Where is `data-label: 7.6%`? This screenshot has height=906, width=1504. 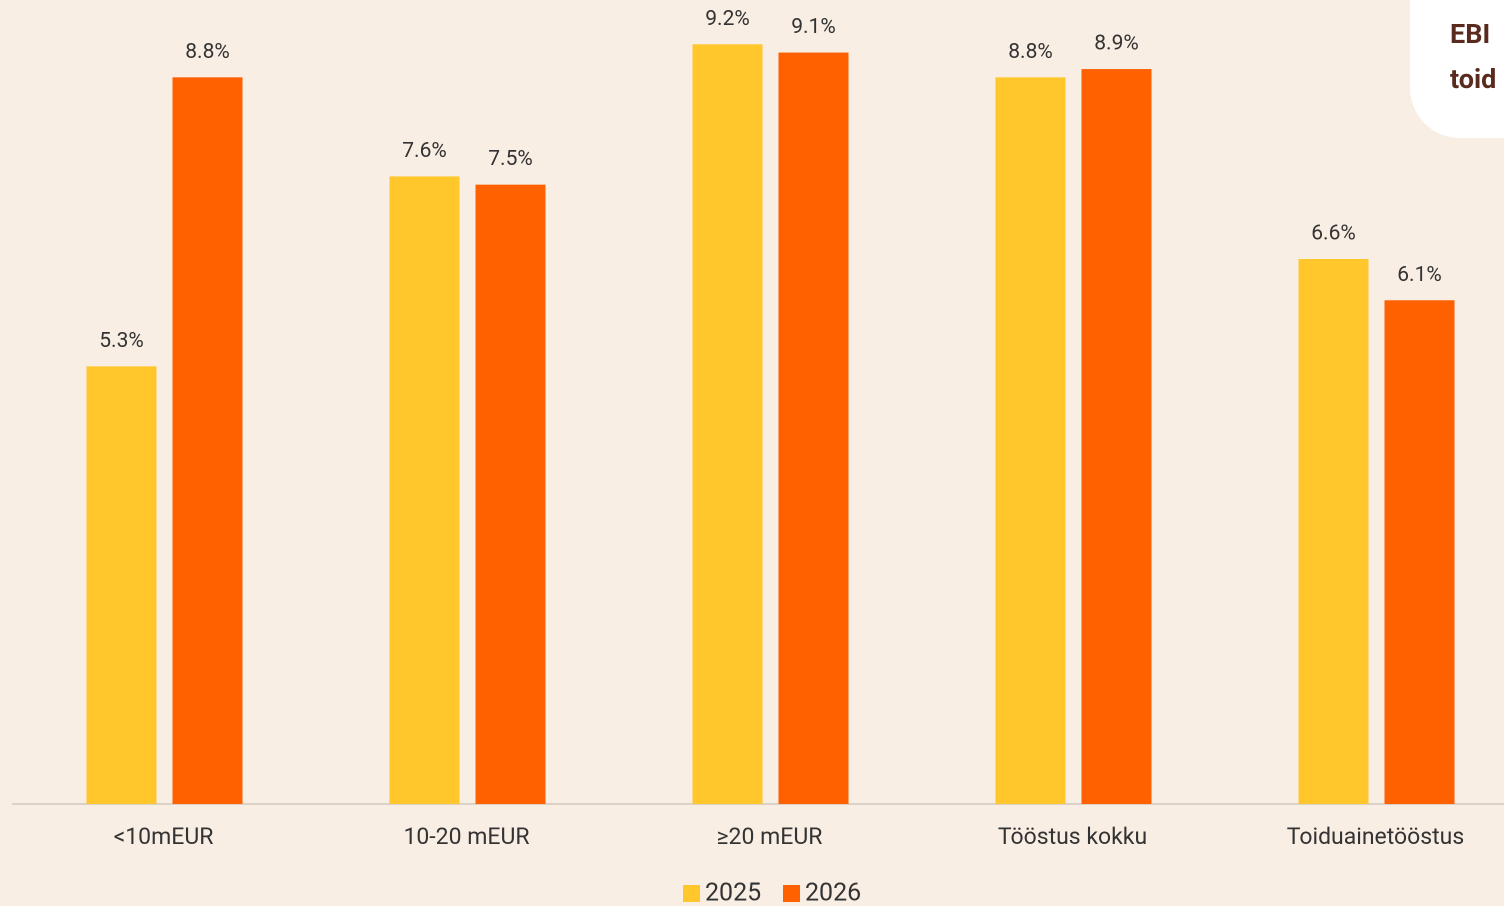 data-label: 7.6% is located at coordinates (424, 151).